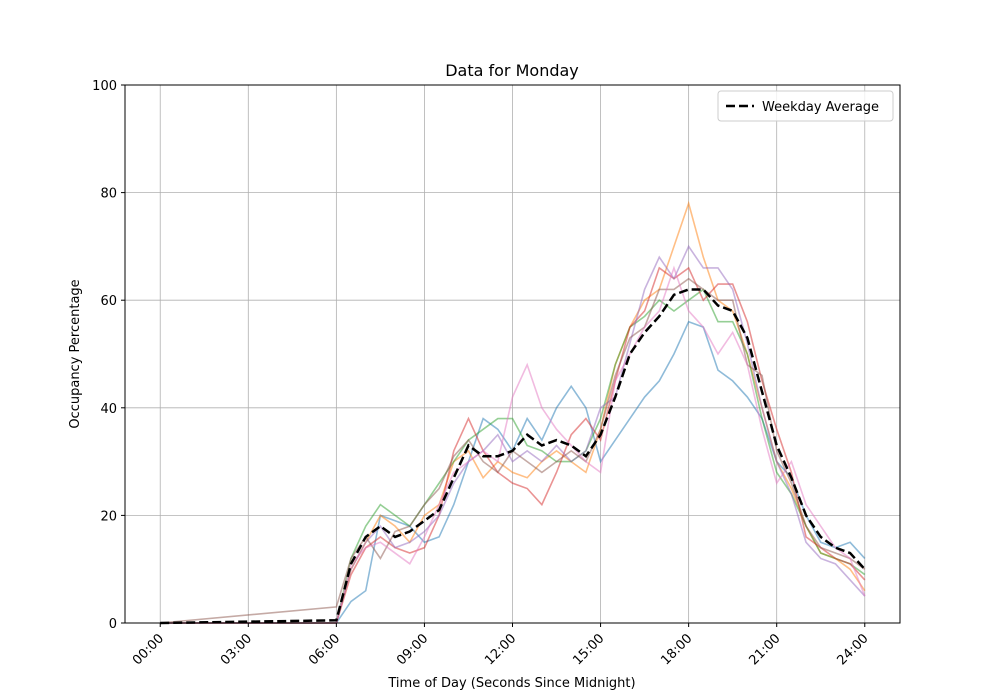 This screenshot has width=1000, height=700. I want to click on y-tick-label: 40, so click(108, 409).